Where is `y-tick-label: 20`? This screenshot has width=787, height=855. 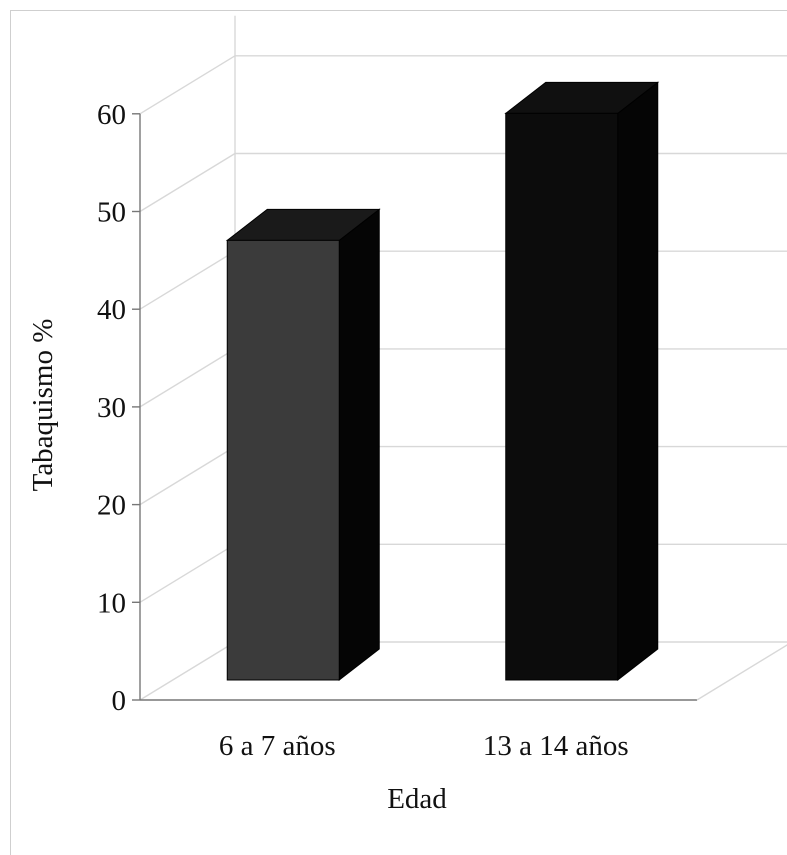 y-tick-label: 20 is located at coordinates (111, 506).